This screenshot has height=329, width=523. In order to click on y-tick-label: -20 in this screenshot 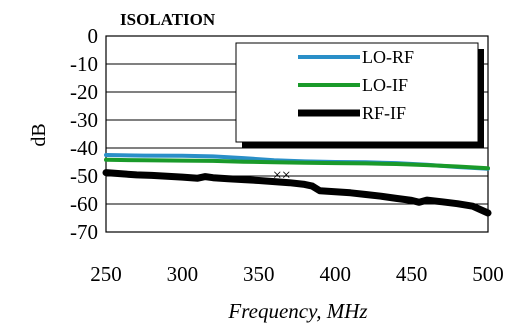, I will do `click(84, 92)`.